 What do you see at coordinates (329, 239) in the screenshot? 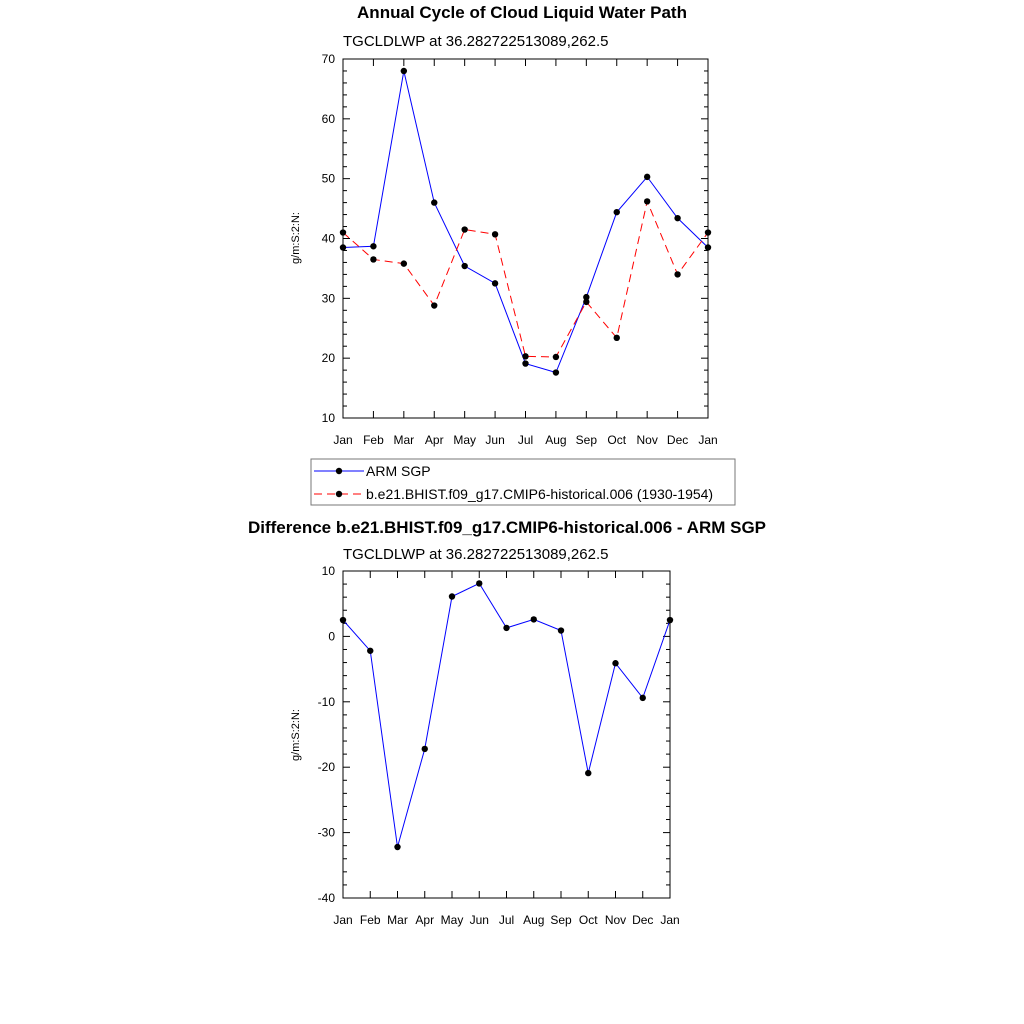
I see `y-tick-label: 40` at bounding box center [329, 239].